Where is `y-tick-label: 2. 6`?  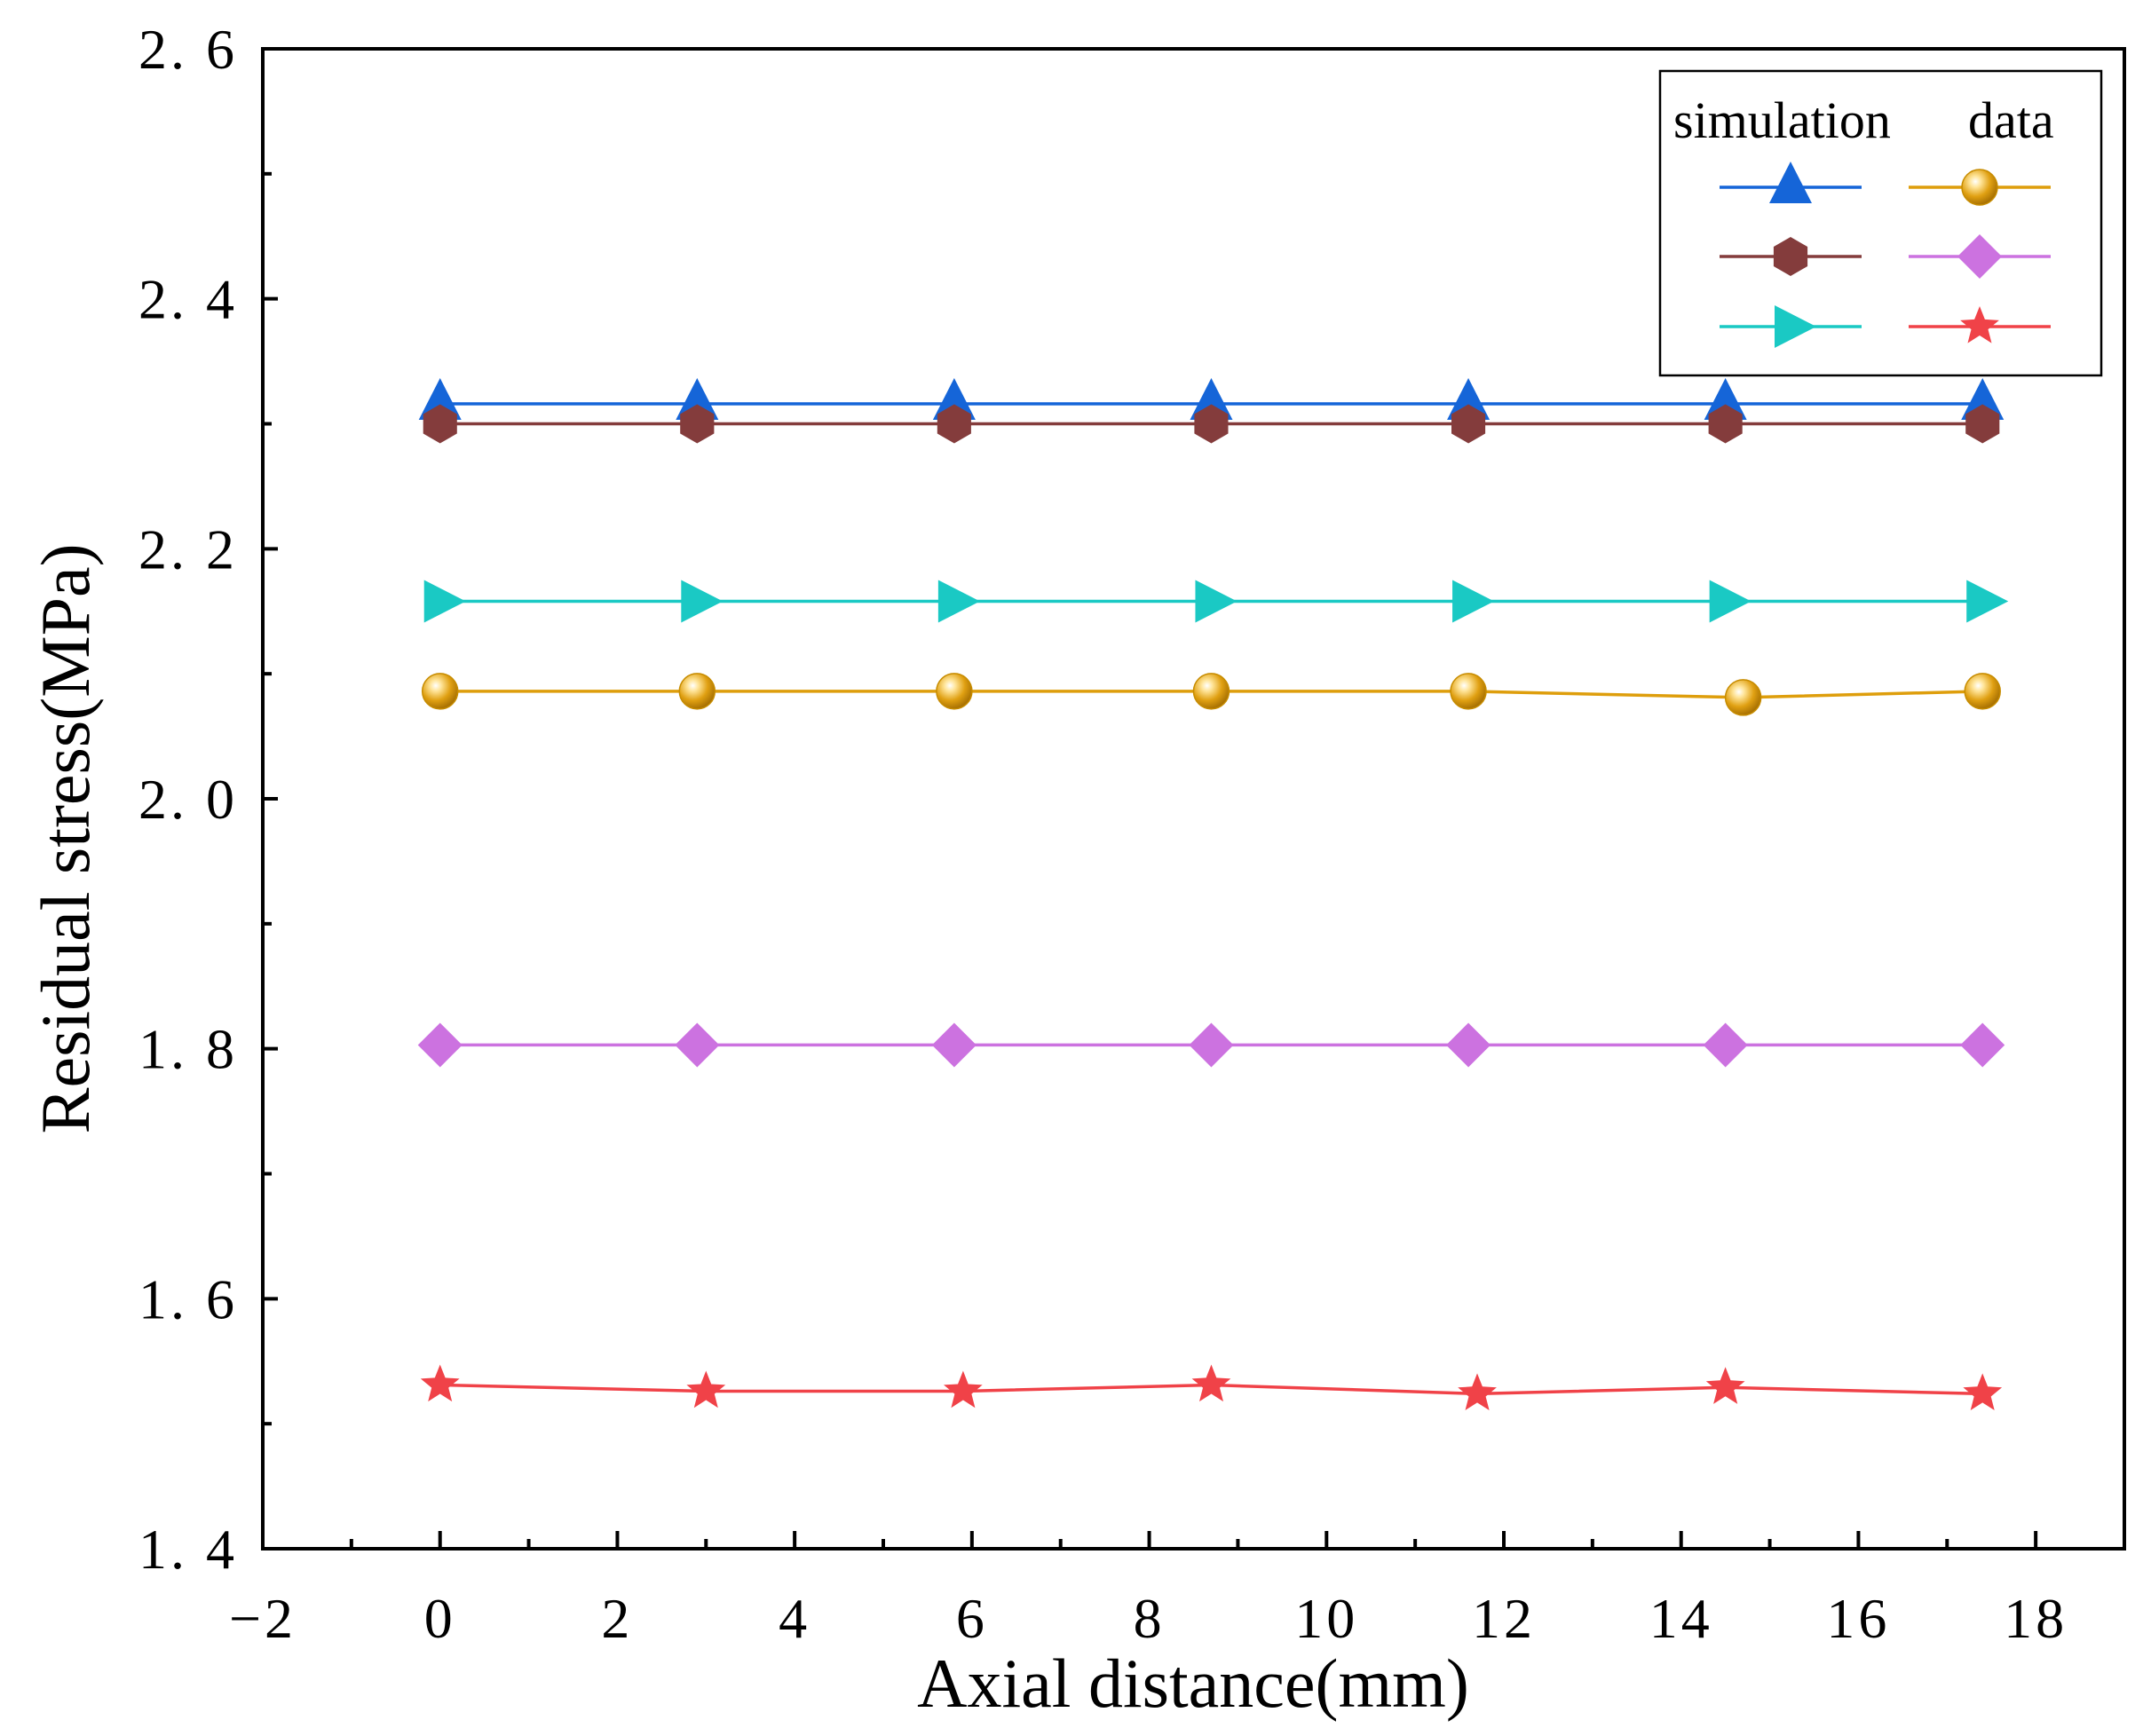 y-tick-label: 2. 6 is located at coordinates (188, 49).